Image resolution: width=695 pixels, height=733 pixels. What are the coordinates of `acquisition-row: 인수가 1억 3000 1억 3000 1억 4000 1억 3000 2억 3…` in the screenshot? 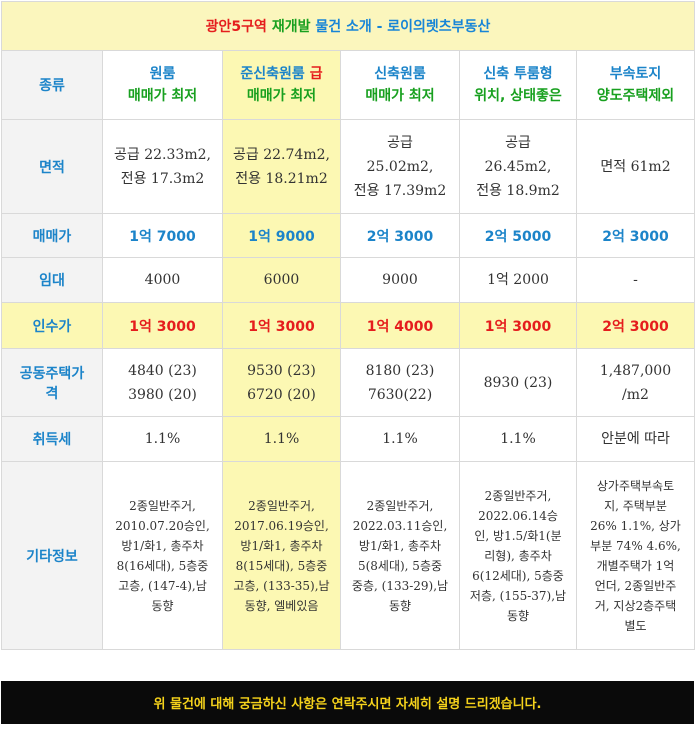 It's located at (348, 325).